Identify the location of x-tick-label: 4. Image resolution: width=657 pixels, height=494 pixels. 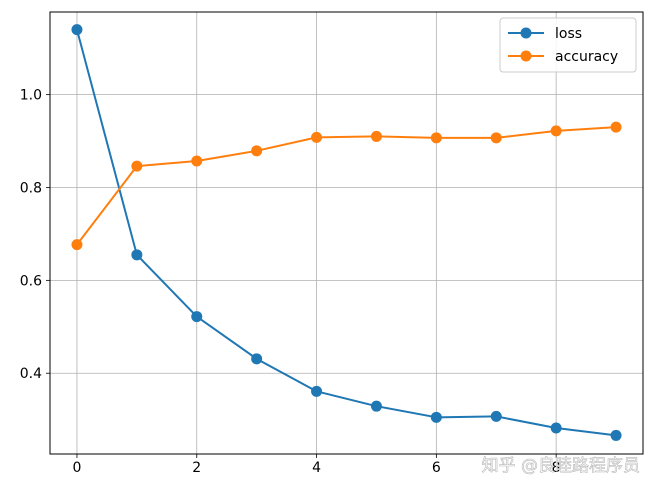
(316, 468).